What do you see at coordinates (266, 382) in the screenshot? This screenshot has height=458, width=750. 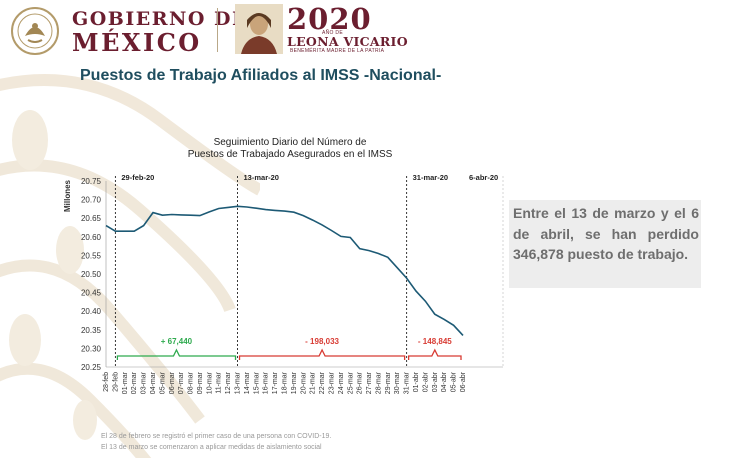 I see `x-tick-label: 16-mar` at bounding box center [266, 382].